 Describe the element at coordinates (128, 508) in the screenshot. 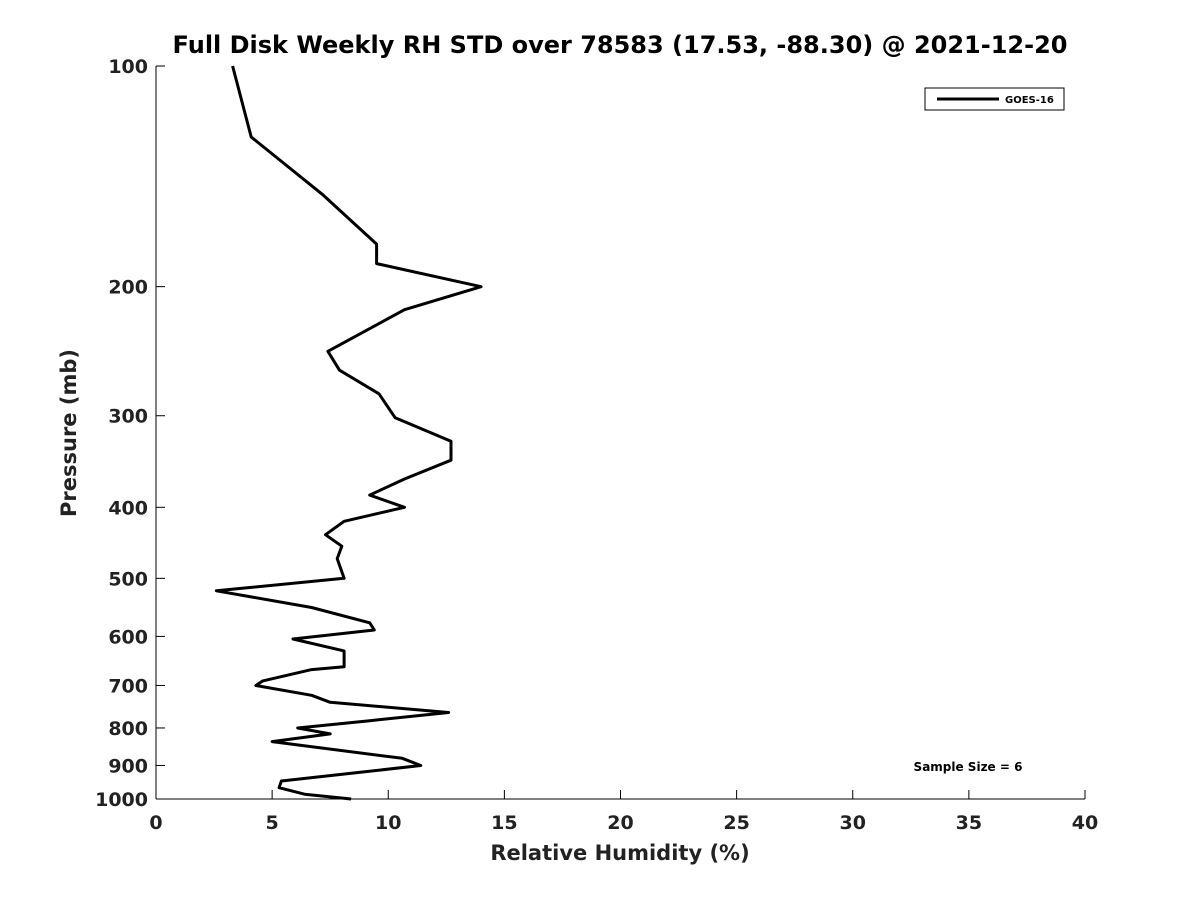

I see `y-tick-label: 400` at that location.